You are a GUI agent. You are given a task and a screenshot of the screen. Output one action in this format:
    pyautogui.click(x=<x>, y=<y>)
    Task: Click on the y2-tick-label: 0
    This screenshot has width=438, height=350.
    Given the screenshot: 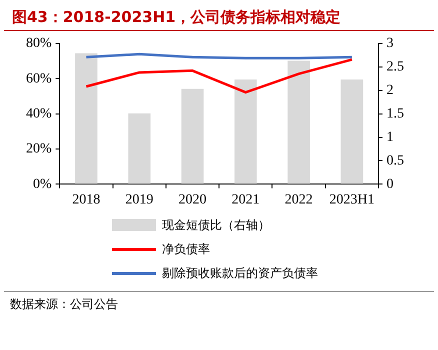 What is the action you would take?
    pyautogui.click(x=390, y=184)
    